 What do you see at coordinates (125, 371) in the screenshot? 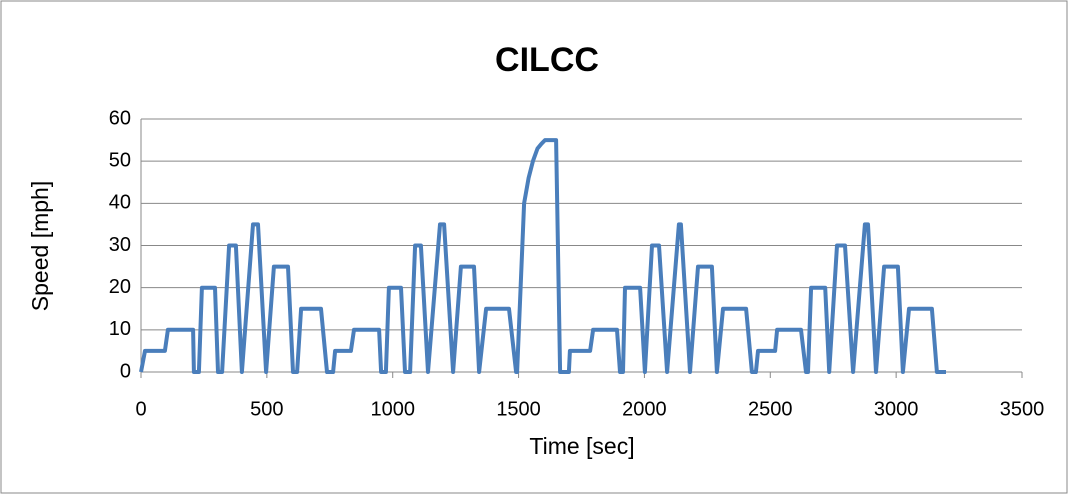
I see `y-tick-label: 0` at bounding box center [125, 371].